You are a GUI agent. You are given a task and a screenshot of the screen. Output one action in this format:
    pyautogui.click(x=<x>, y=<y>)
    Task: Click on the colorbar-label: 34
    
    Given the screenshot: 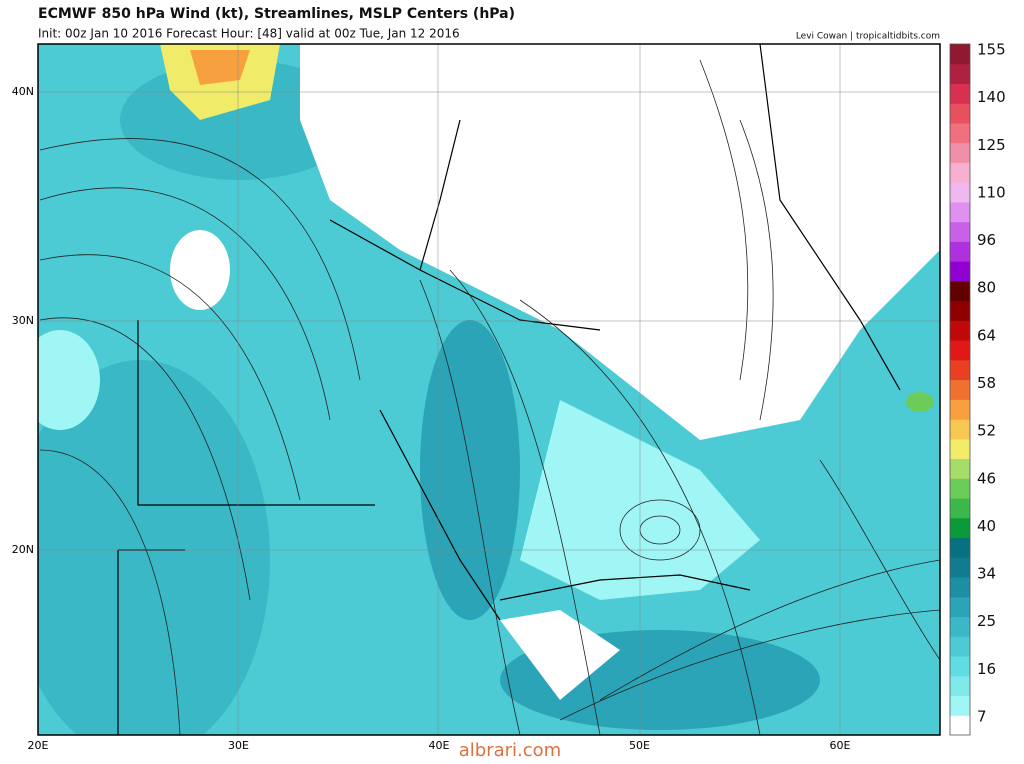 What is the action you would take?
    pyautogui.click(x=986, y=574)
    